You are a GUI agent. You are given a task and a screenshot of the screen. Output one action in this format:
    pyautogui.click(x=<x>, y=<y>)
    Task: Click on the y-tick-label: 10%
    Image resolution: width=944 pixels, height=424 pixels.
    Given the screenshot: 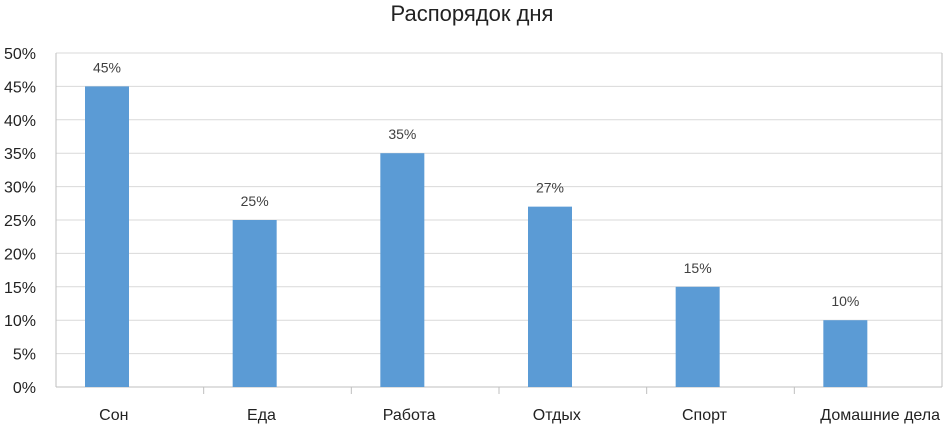 What is the action you would take?
    pyautogui.click(x=20, y=321)
    